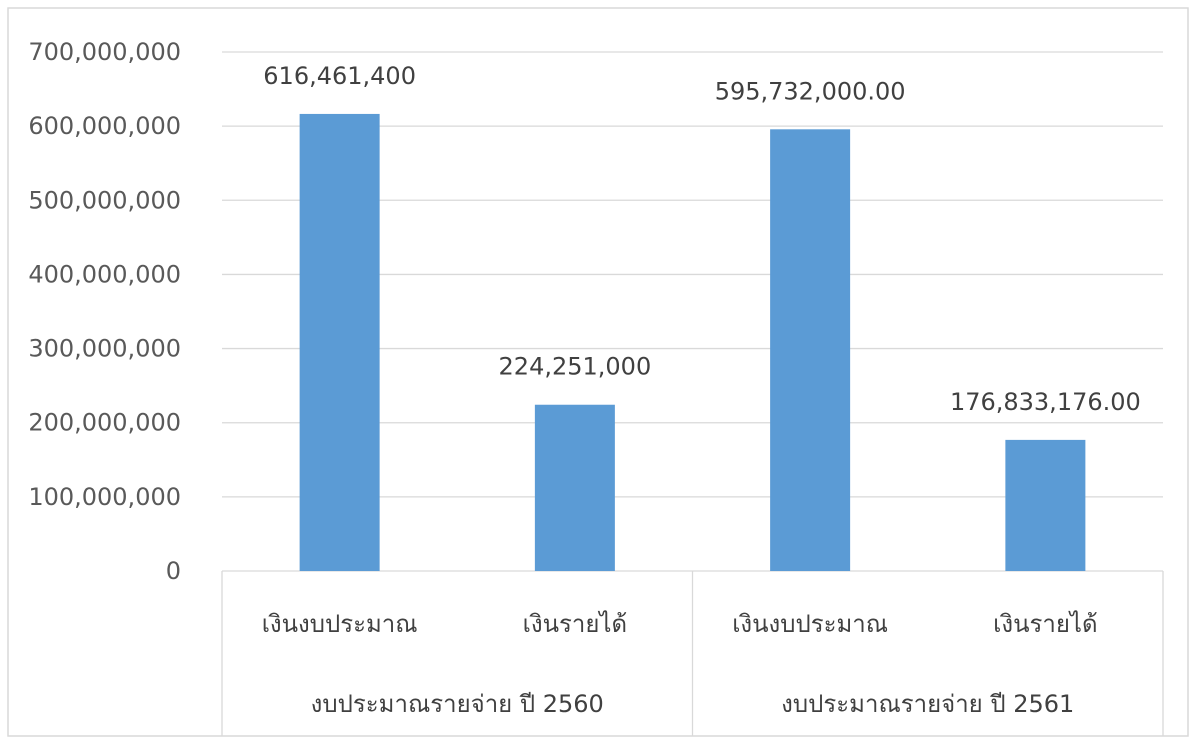  I want to click on data-label: 176,833,176.00, so click(1045, 402).